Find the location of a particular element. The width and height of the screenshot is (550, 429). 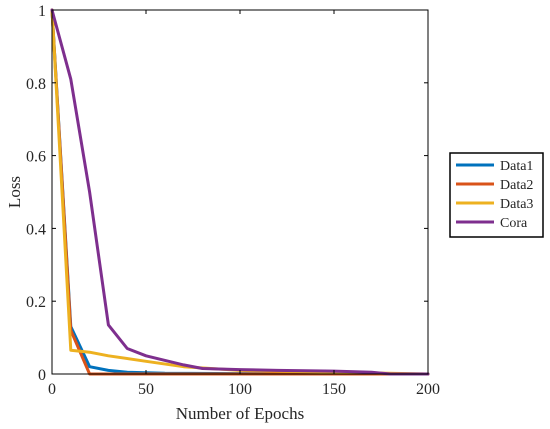

x-tick-label: 100 is located at coordinates (240, 389).